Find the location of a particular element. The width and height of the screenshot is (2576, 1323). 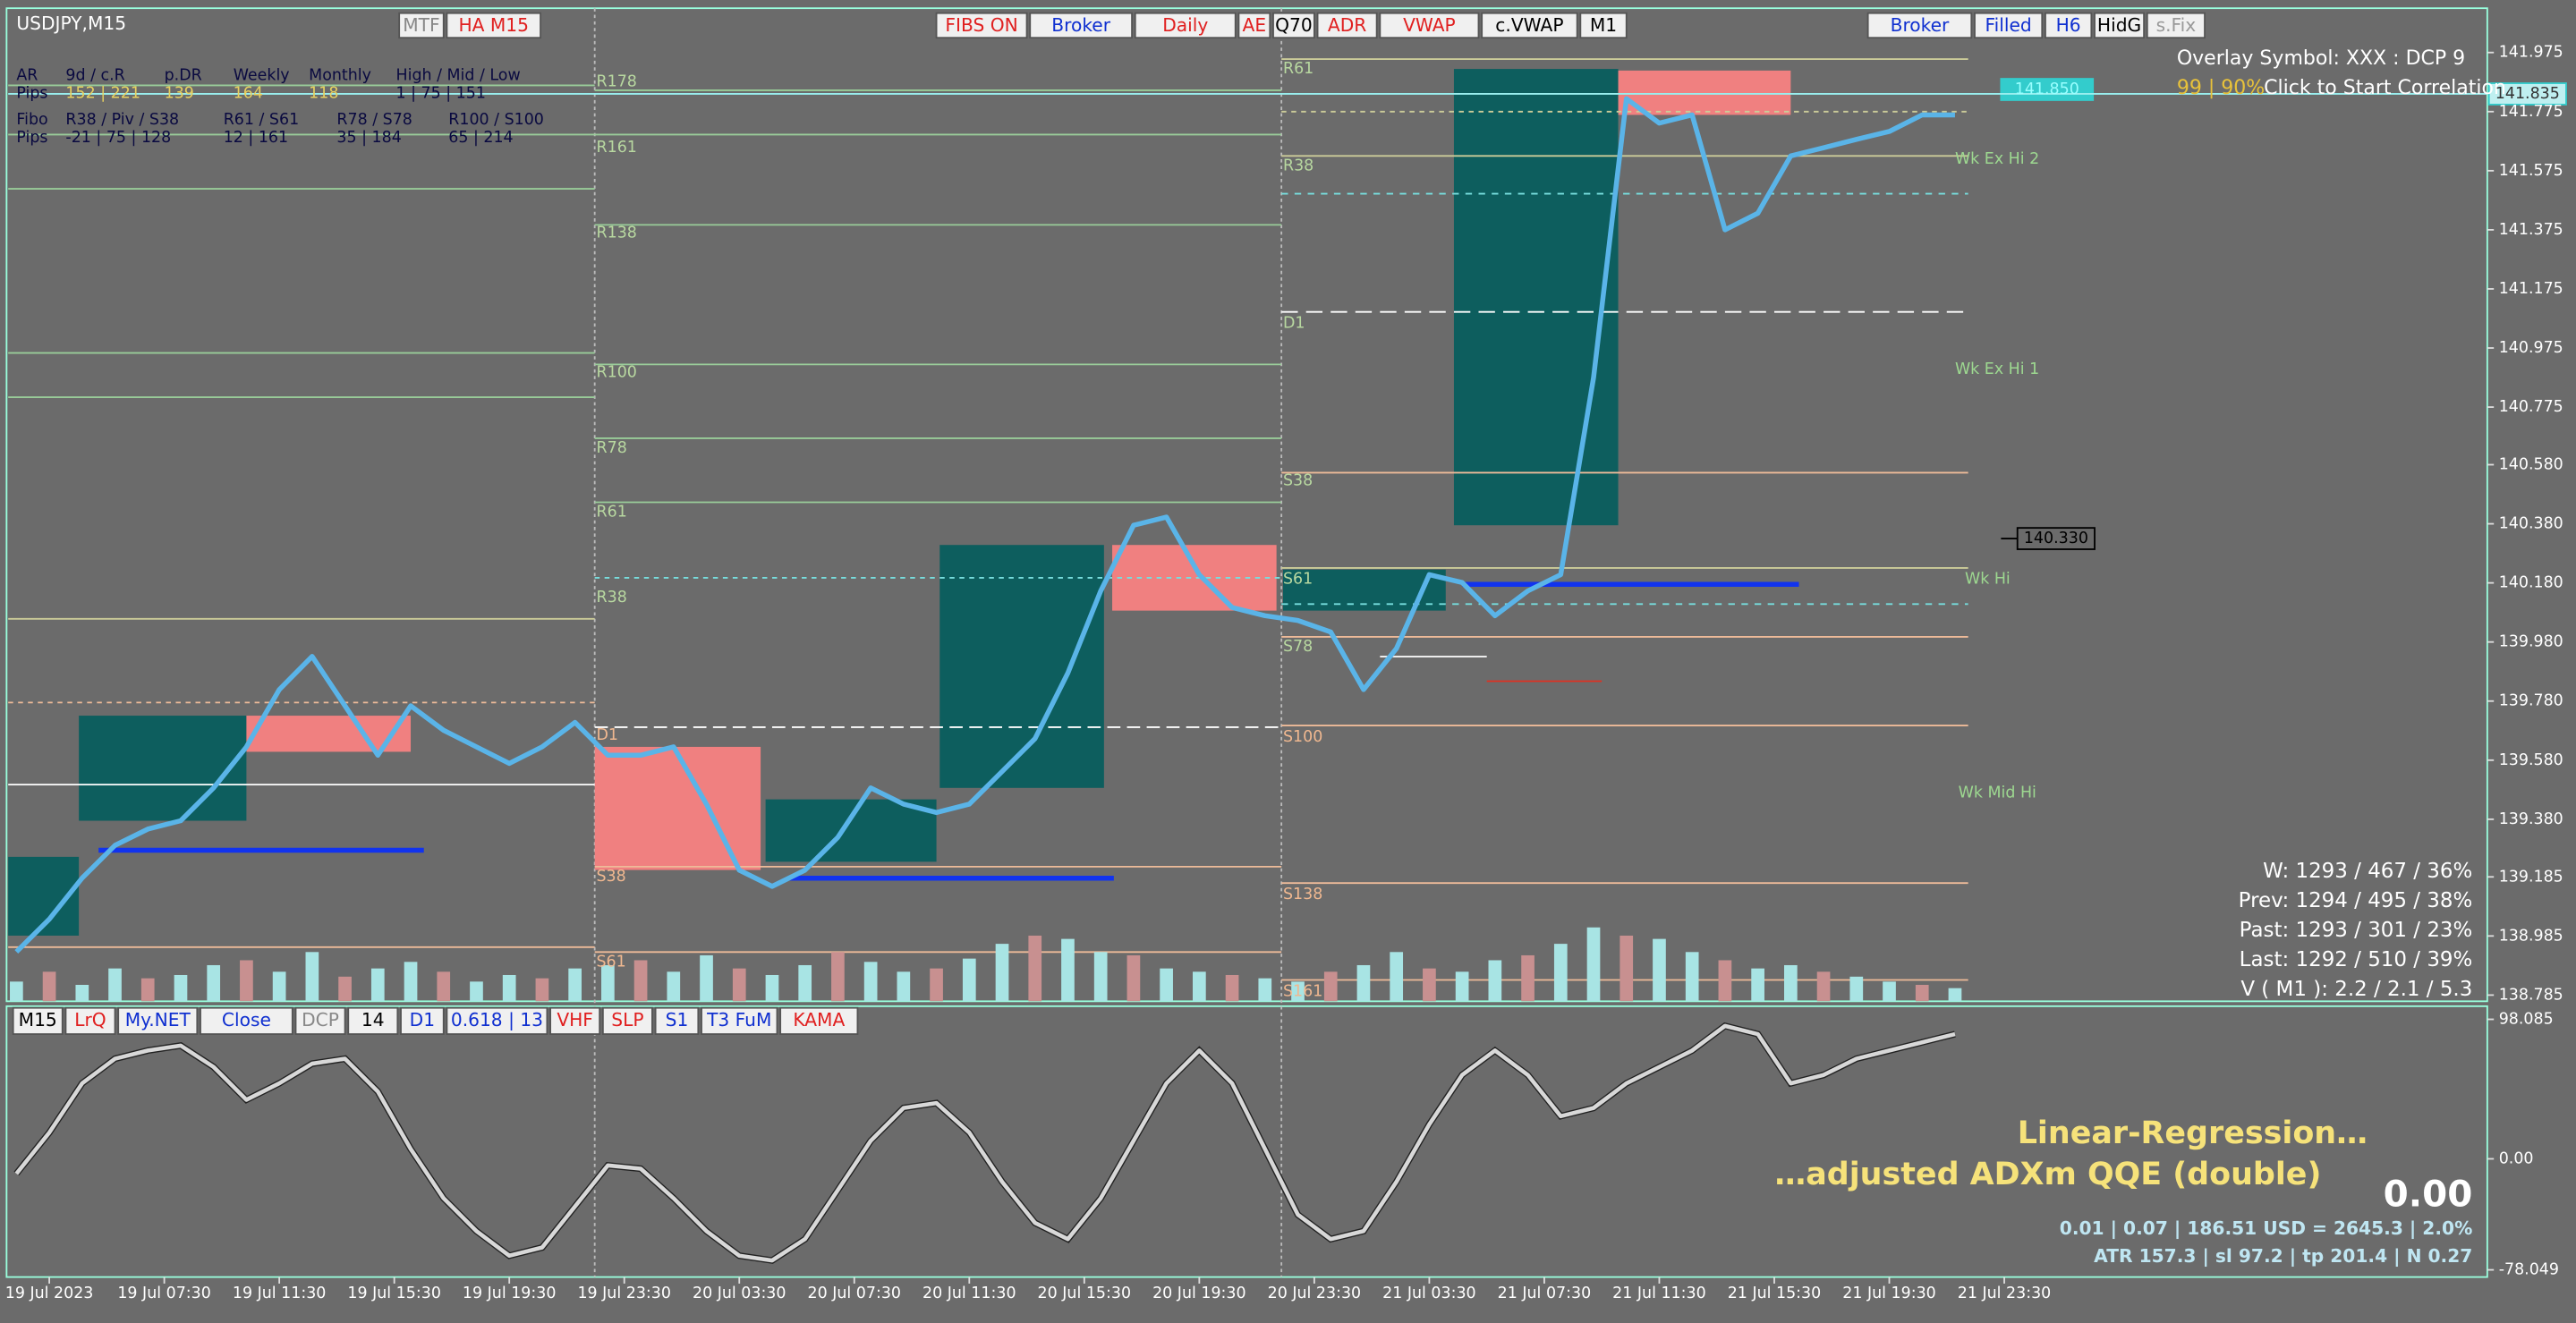

x-tick-label: 19 Jul 23:30 is located at coordinates (624, 1293).